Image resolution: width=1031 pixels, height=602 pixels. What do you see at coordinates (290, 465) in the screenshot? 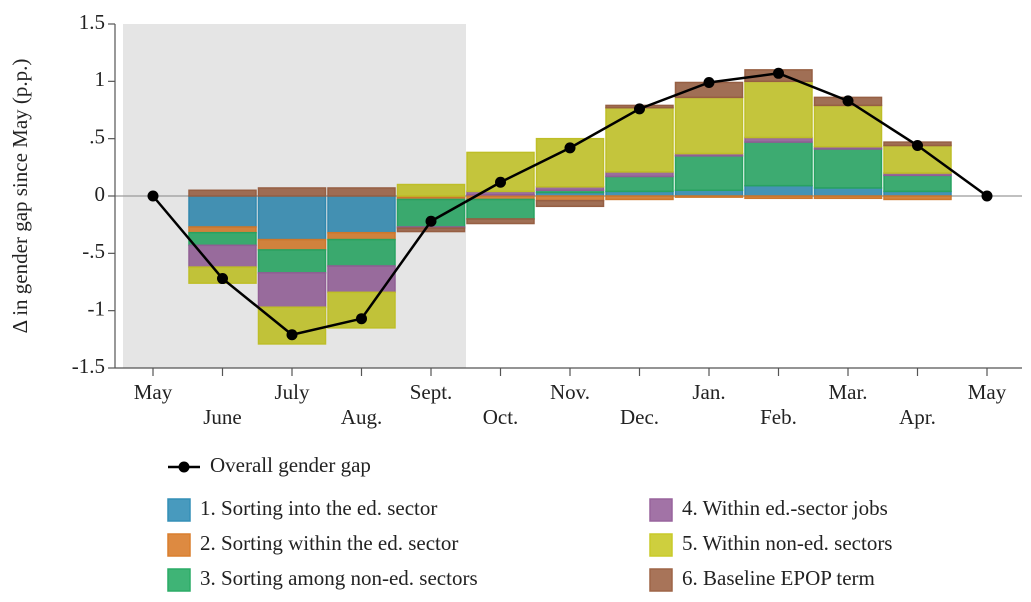
I see `legend-label: Overall gender gap` at bounding box center [290, 465].